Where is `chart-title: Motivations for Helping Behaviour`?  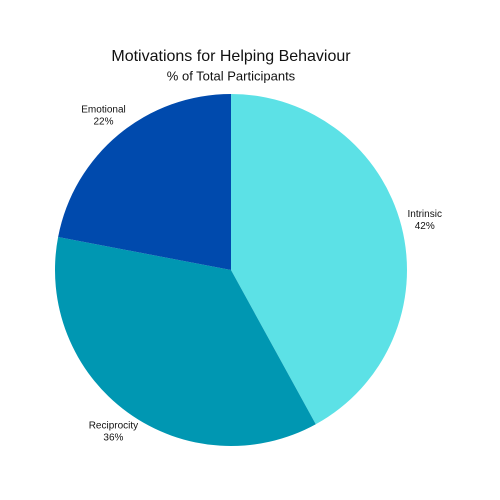
chart-title: Motivations for Helping Behaviour is located at coordinates (231, 56).